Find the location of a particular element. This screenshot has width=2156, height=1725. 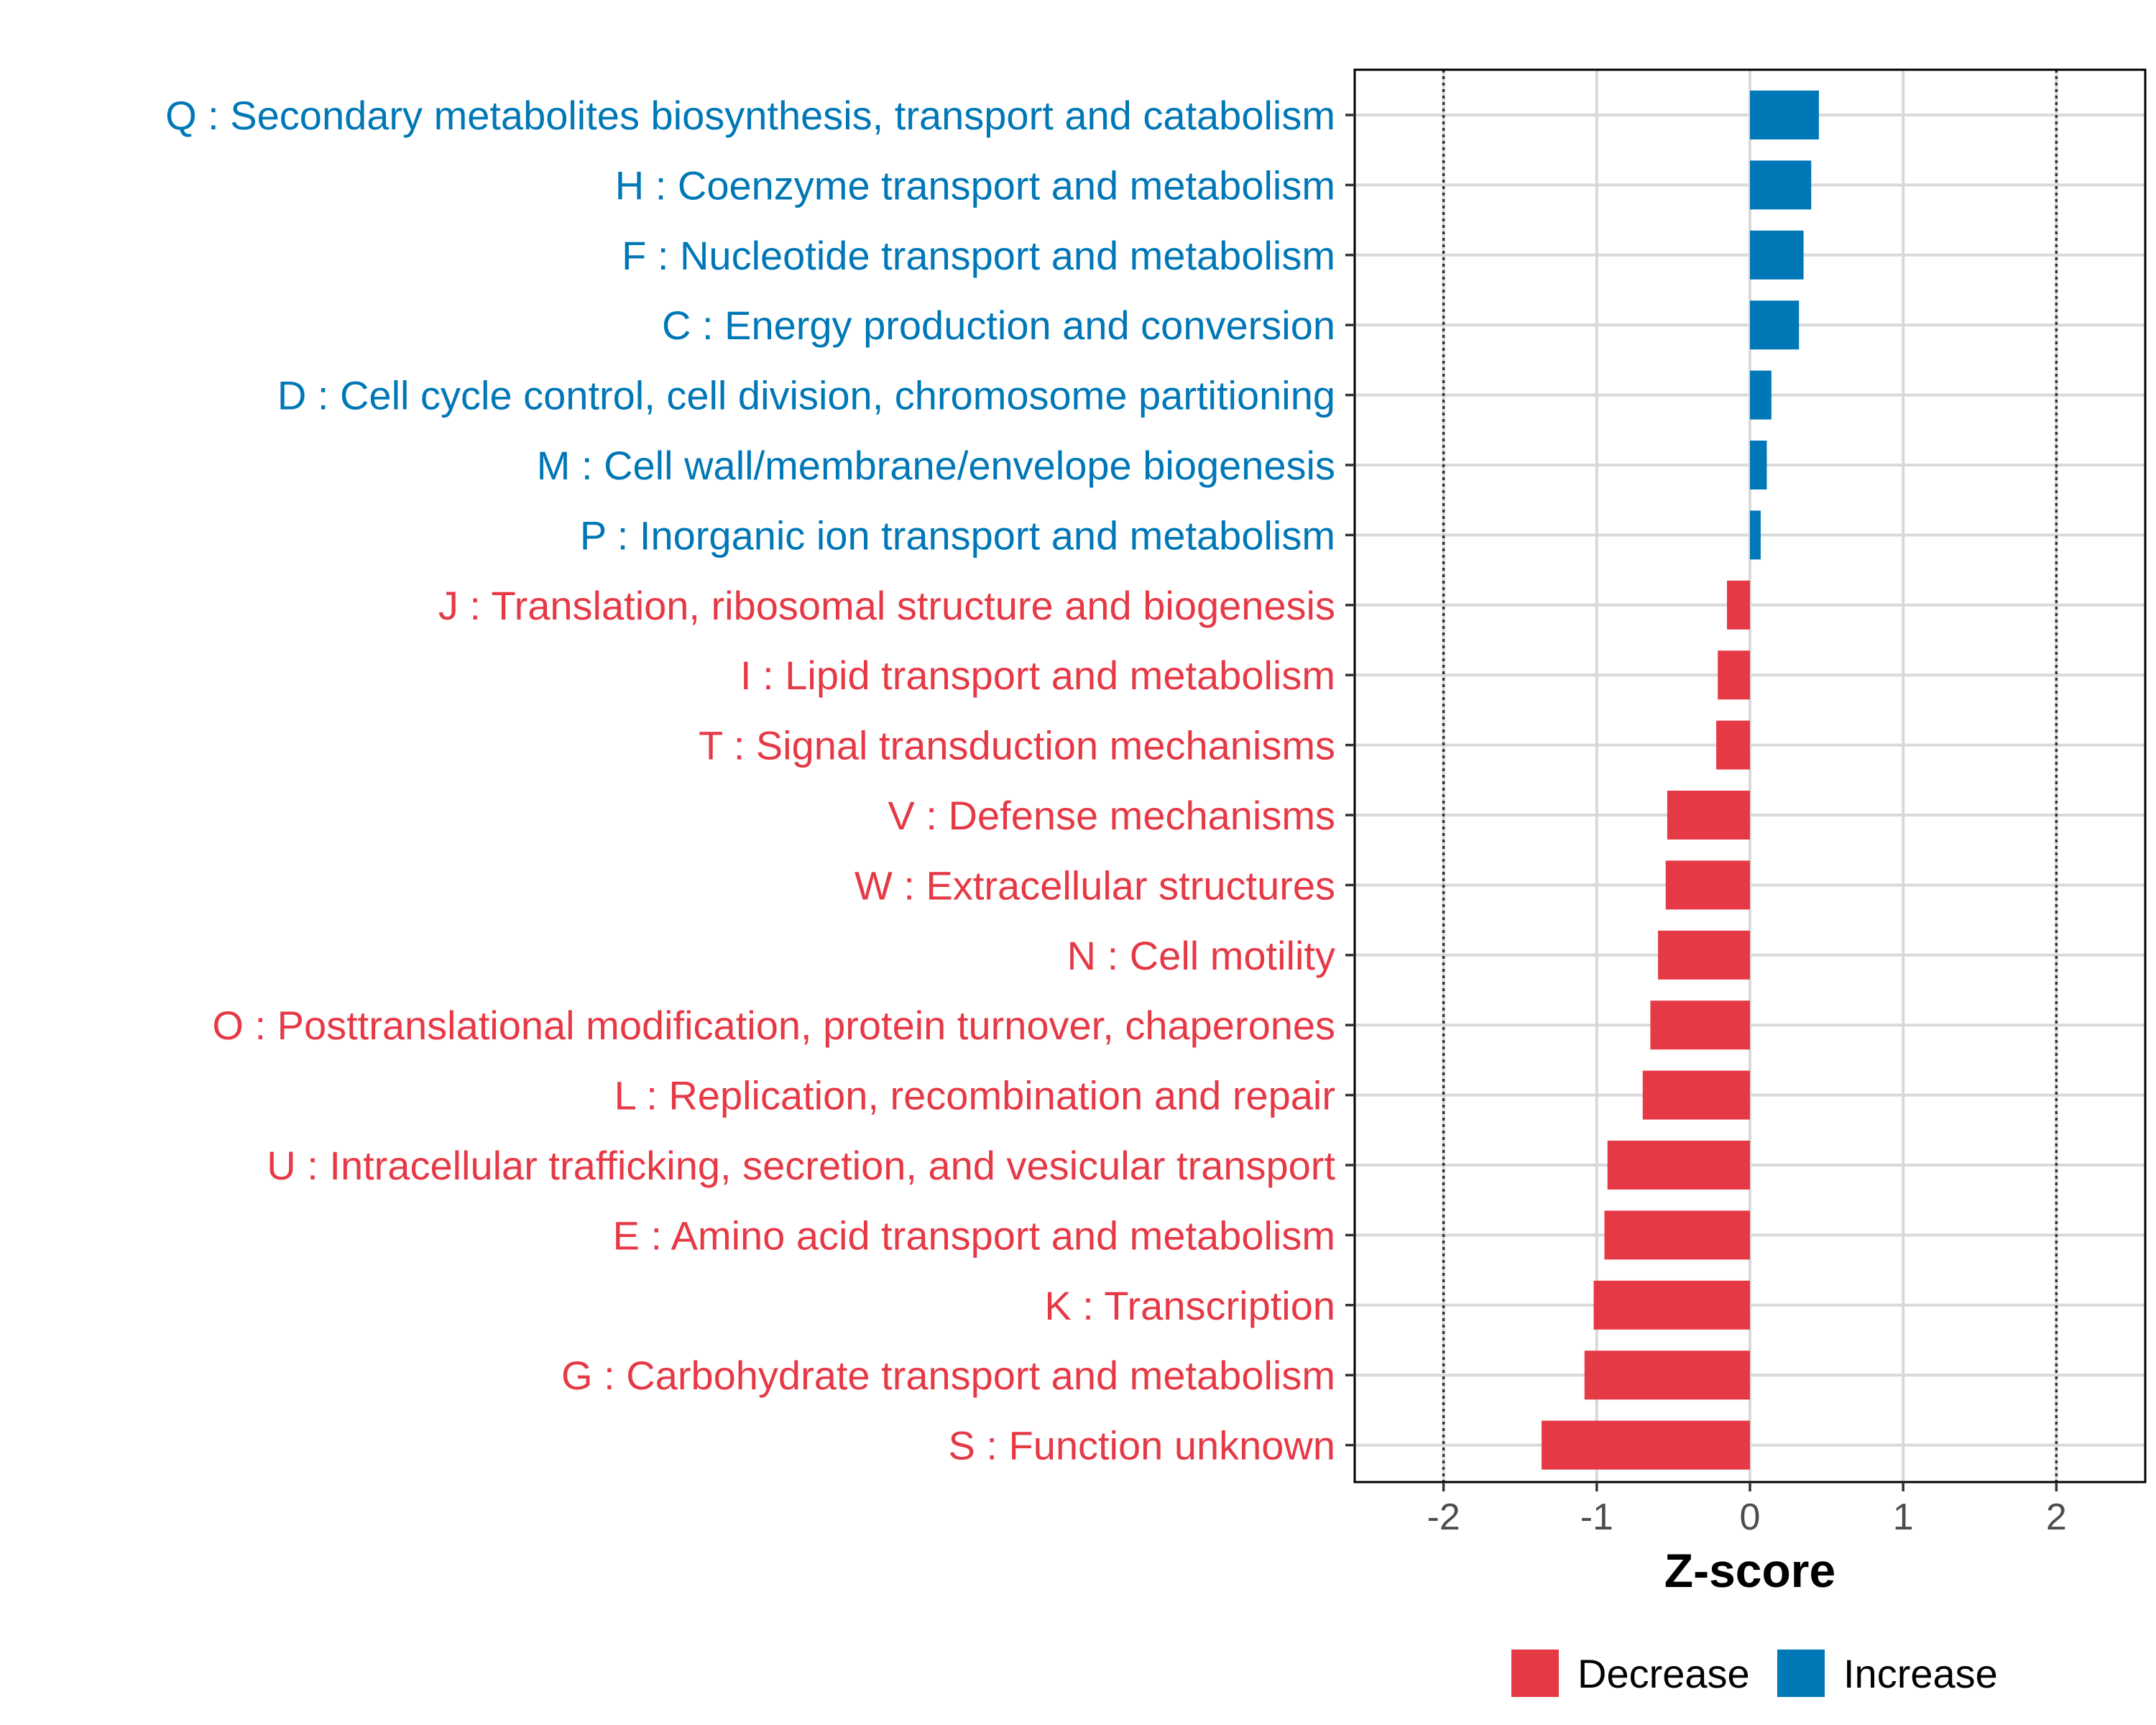

legend: Decrease Increase is located at coordinates (1754, 1673).